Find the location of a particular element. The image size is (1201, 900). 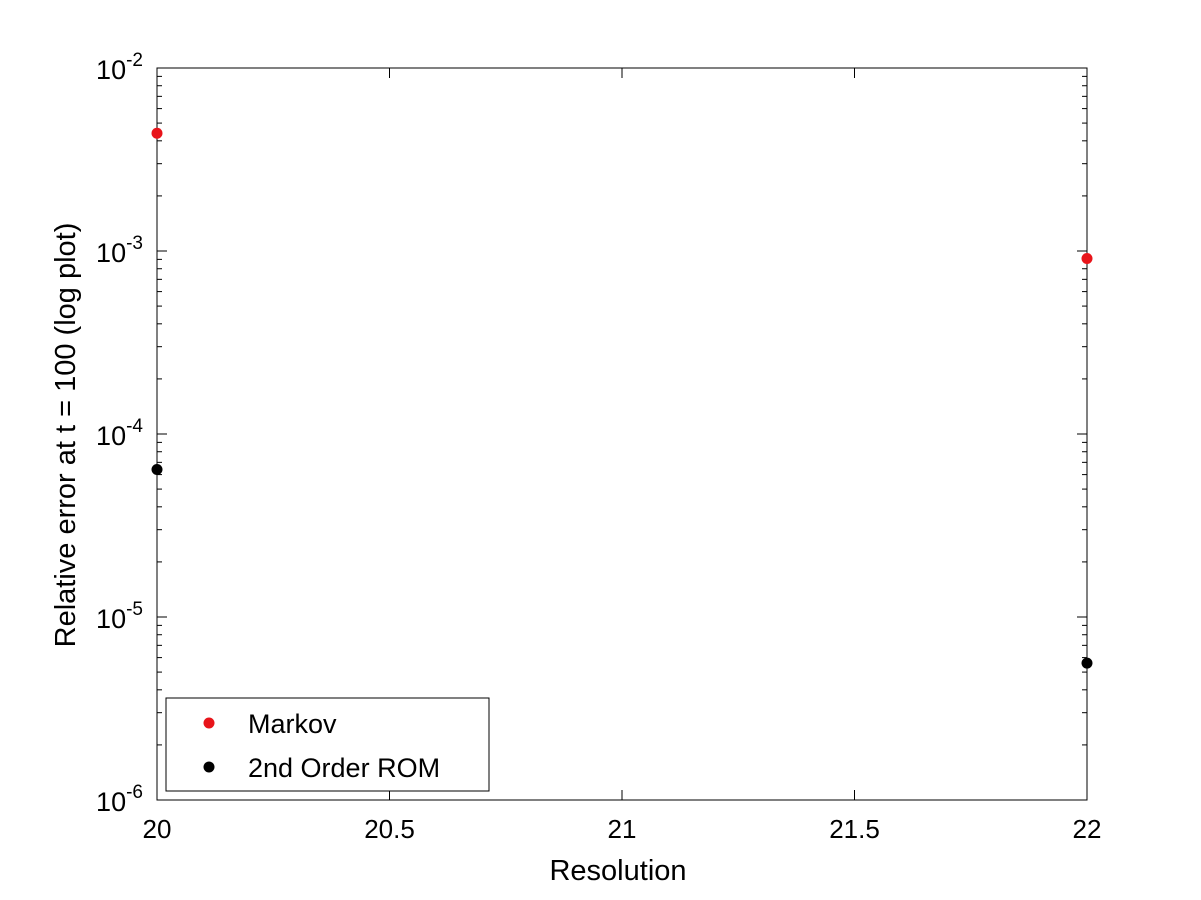

legend-marker-markov is located at coordinates (209, 723).